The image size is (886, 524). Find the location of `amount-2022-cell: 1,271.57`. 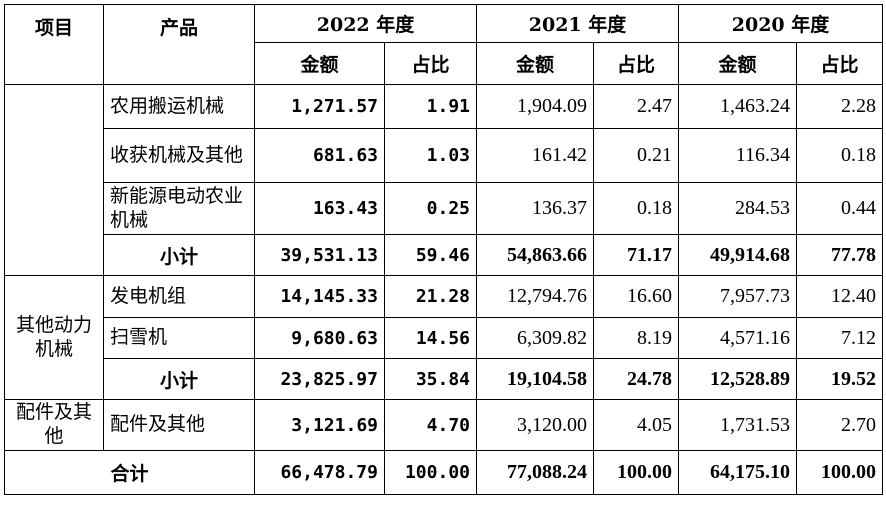

amount-2022-cell: 1,271.57 is located at coordinates (319, 106).